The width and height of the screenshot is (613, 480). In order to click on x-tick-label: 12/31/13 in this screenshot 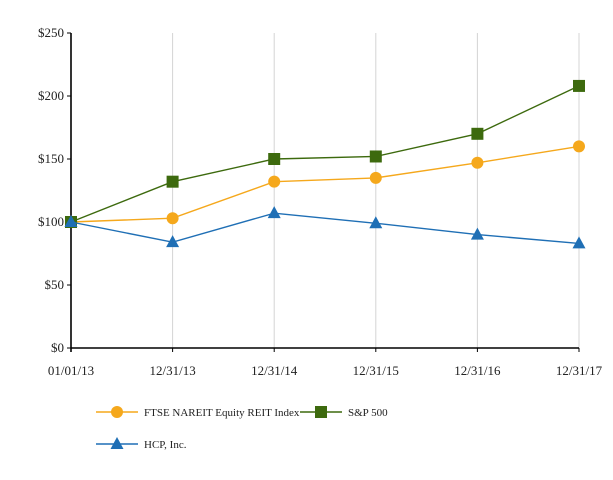, I will do `click(172, 370)`.